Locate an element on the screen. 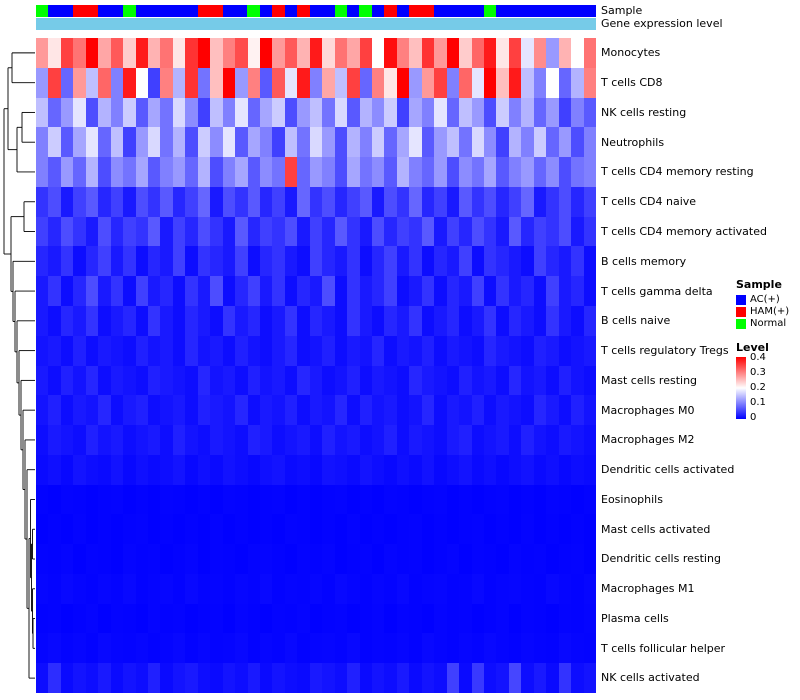 The height and width of the screenshot is (700, 800). row-label: T cells follicular helper is located at coordinates (663, 648).